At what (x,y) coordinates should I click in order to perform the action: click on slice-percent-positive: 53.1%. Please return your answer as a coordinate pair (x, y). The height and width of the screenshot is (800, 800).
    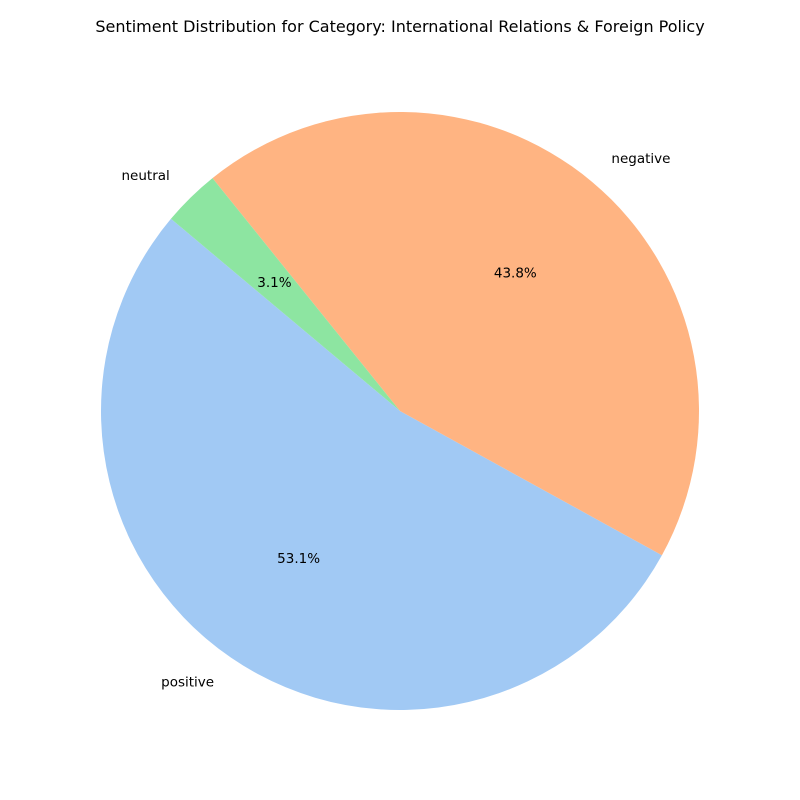
    Looking at the image, I should click on (298, 559).